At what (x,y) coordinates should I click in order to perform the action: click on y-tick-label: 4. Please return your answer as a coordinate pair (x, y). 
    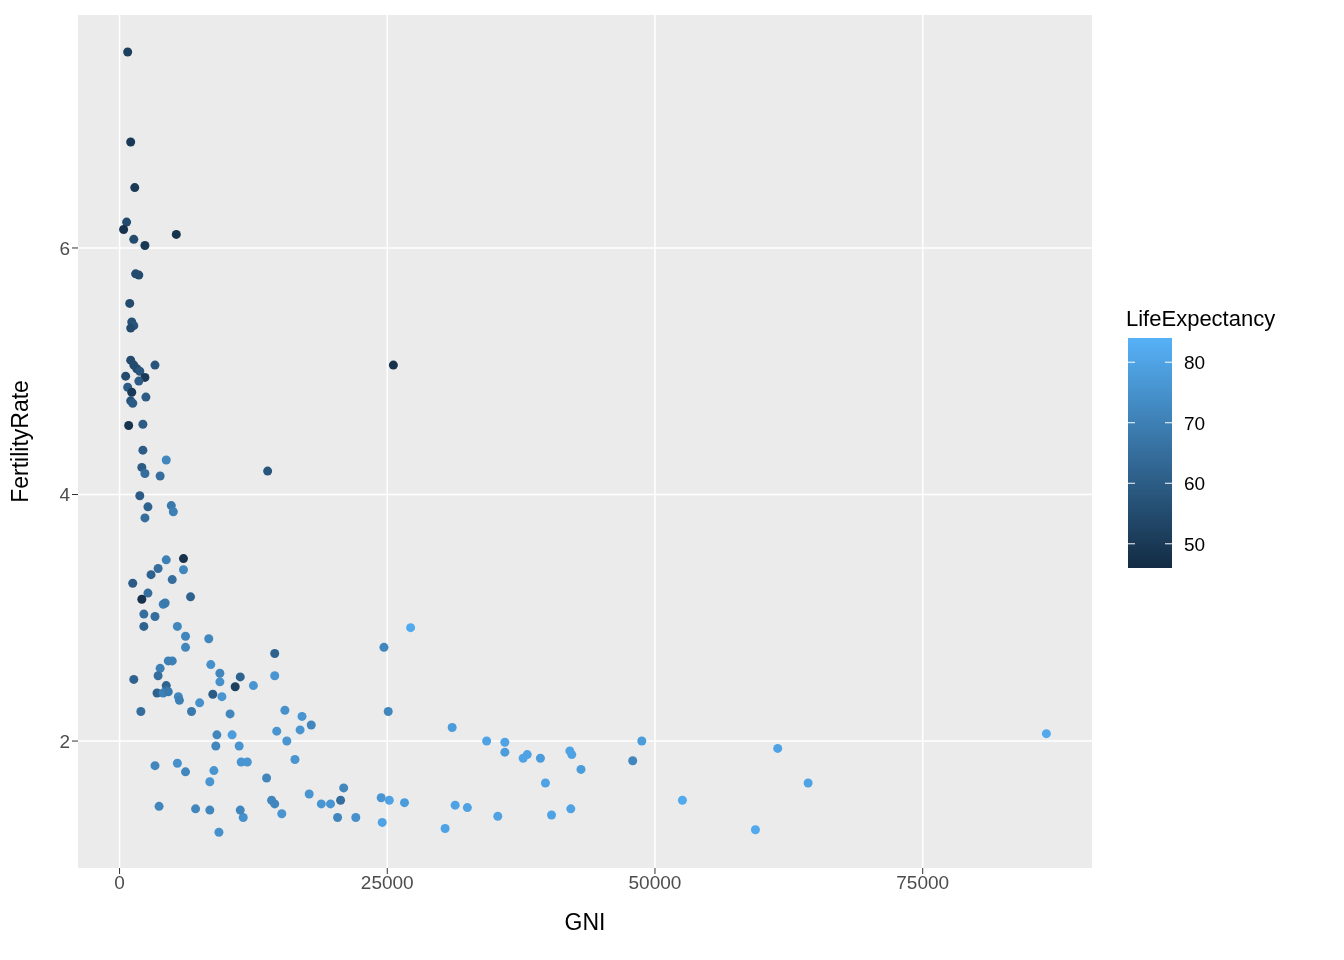
    Looking at the image, I should click on (65, 495).